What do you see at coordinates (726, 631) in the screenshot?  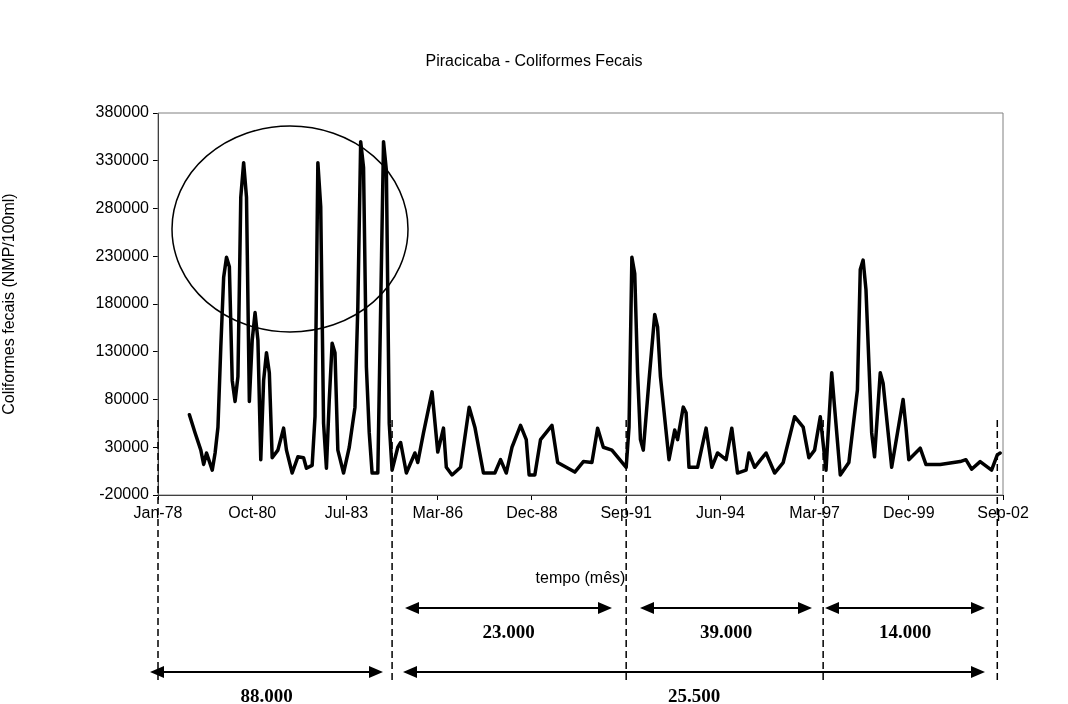 I see `text: 39.000` at bounding box center [726, 631].